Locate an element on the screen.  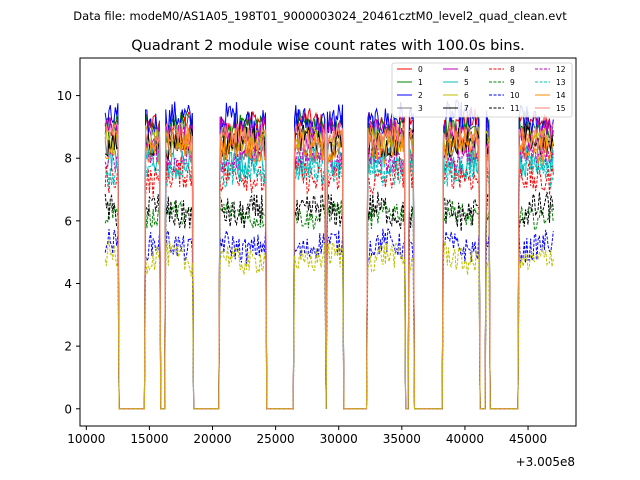
legend-label: 2 is located at coordinates (420, 95).